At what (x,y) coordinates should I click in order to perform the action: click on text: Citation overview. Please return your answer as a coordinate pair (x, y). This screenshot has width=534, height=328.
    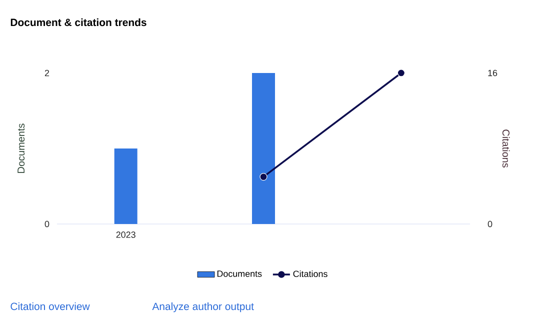
    Looking at the image, I should click on (50, 306).